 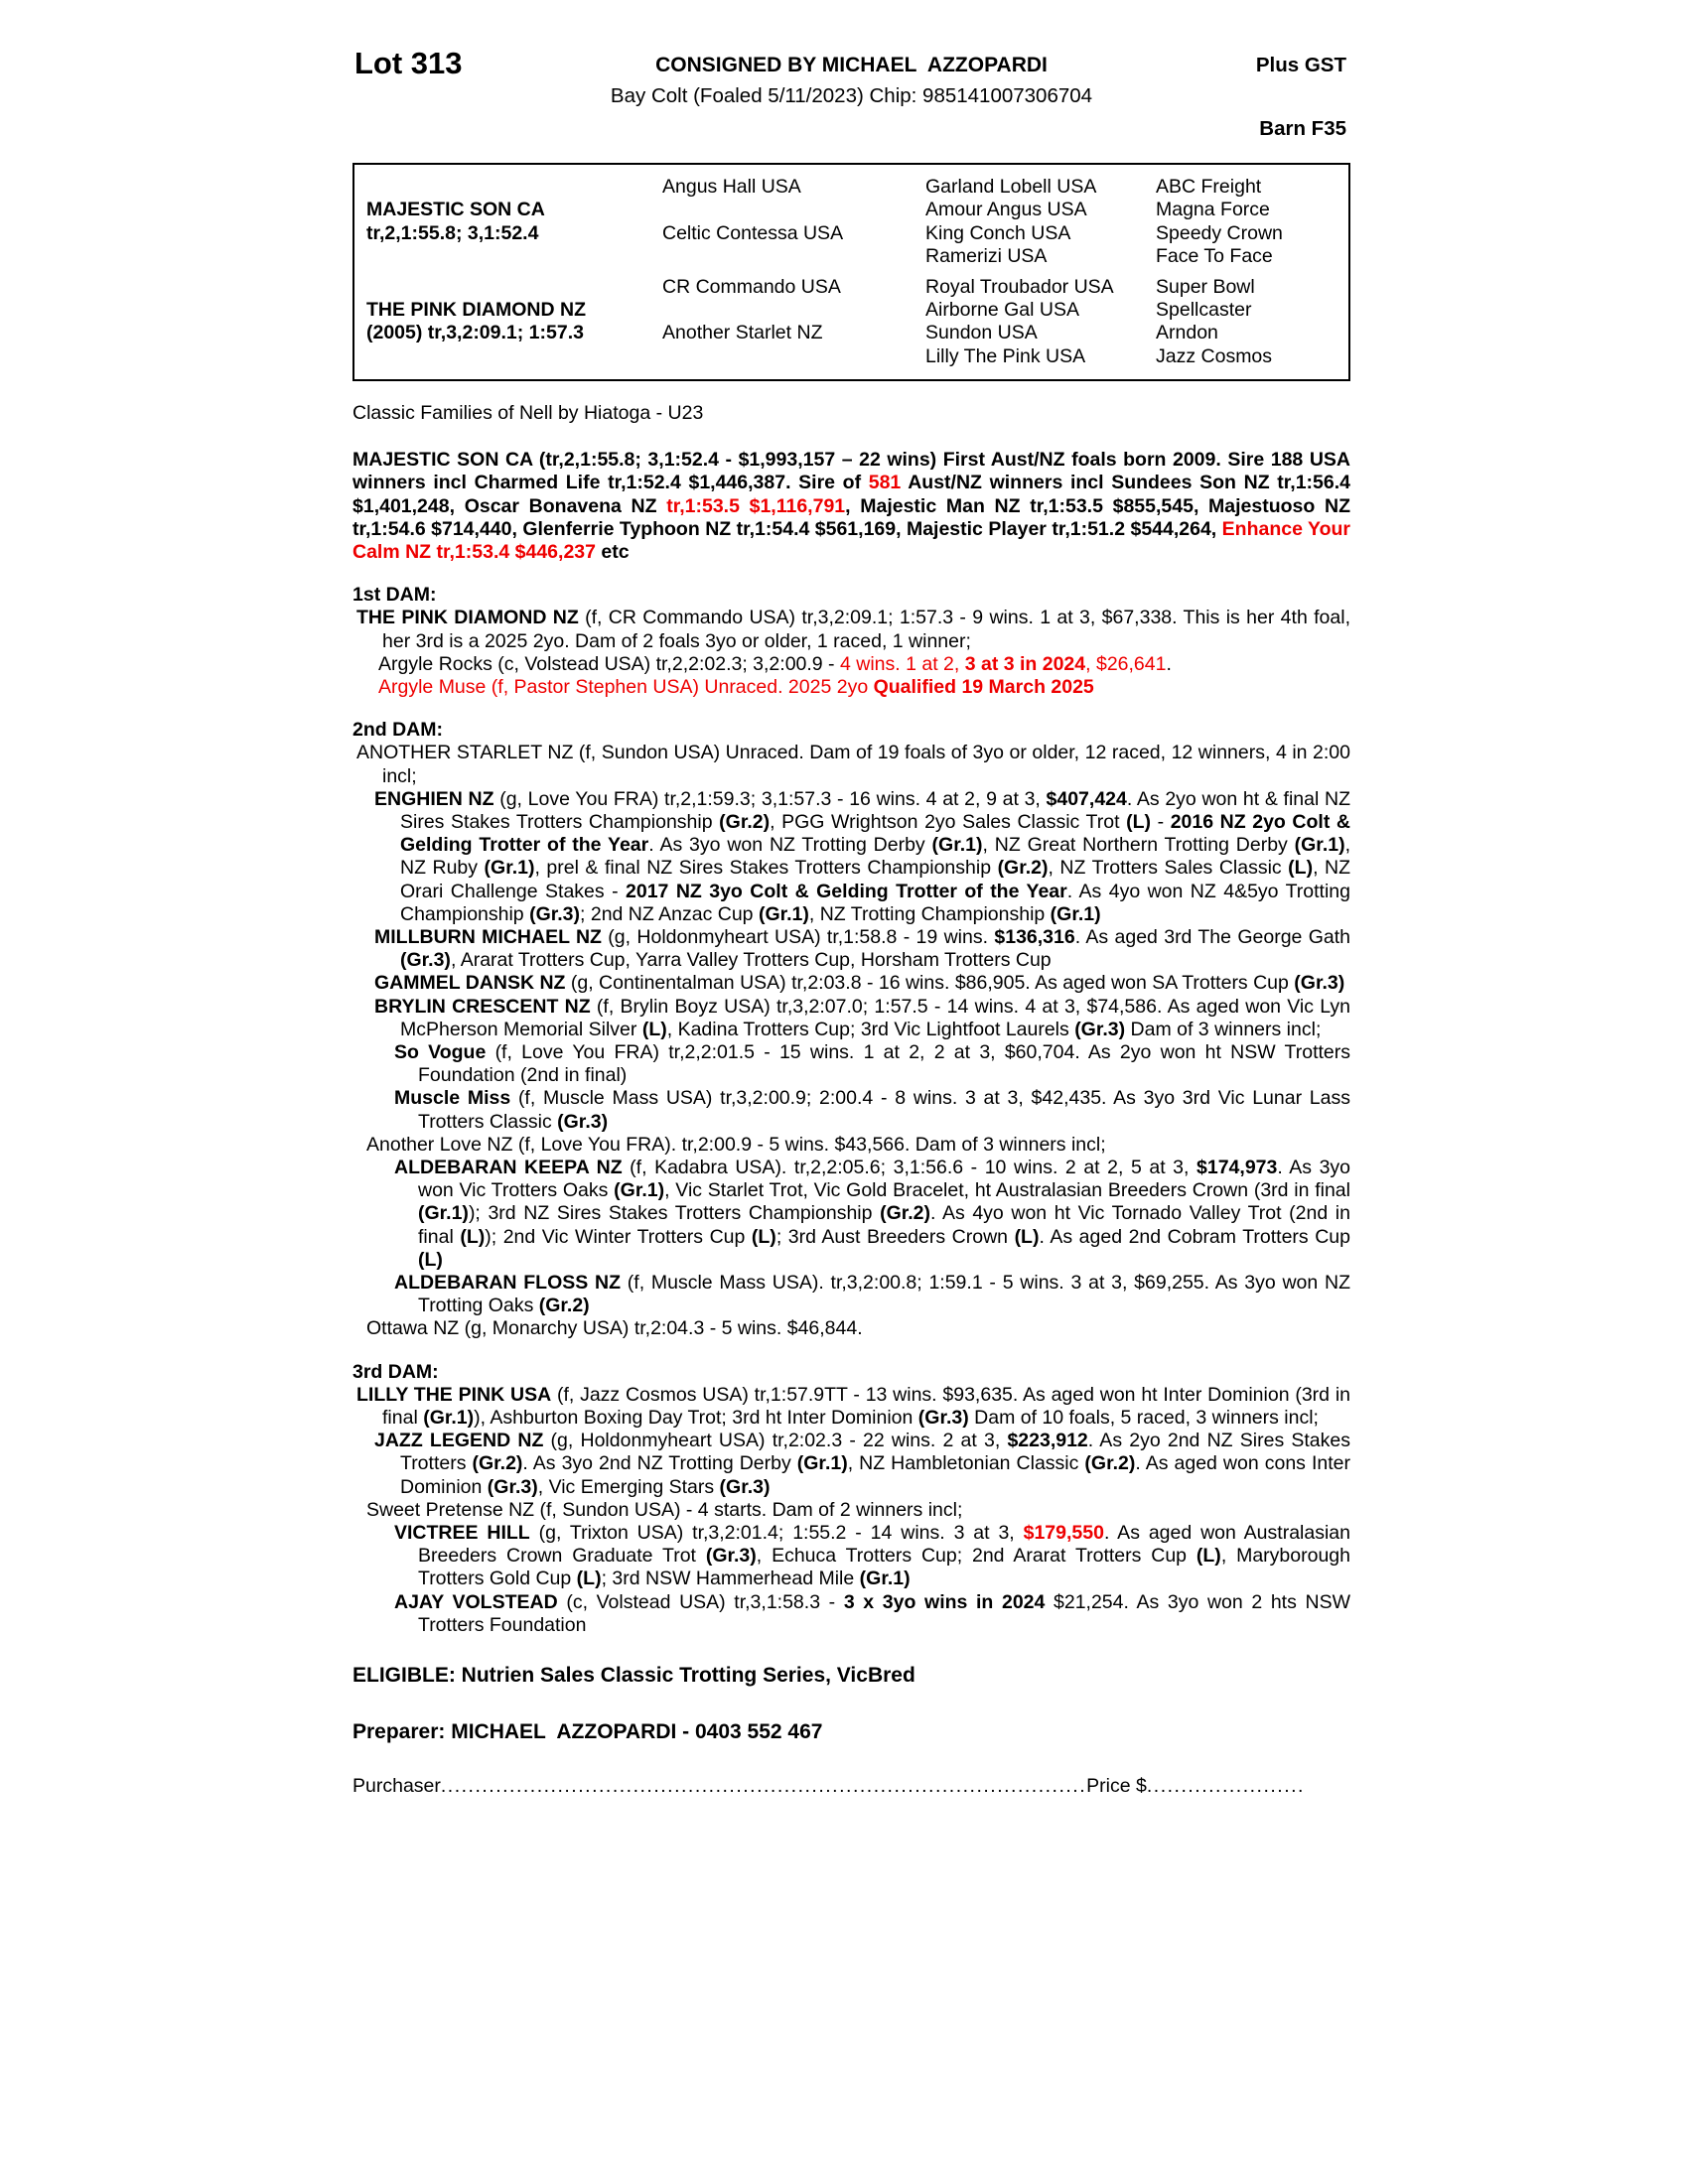 What do you see at coordinates (452, 1098) in the screenshot?
I see `horse-name: Muscle Miss` at bounding box center [452, 1098].